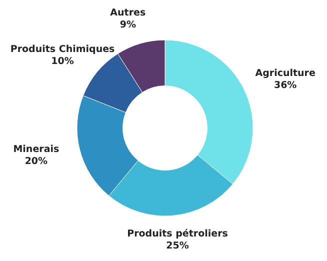 Image resolution: width=327 pixels, height=261 pixels. I want to click on slice-label: Produits Chimiques, so click(63, 49).